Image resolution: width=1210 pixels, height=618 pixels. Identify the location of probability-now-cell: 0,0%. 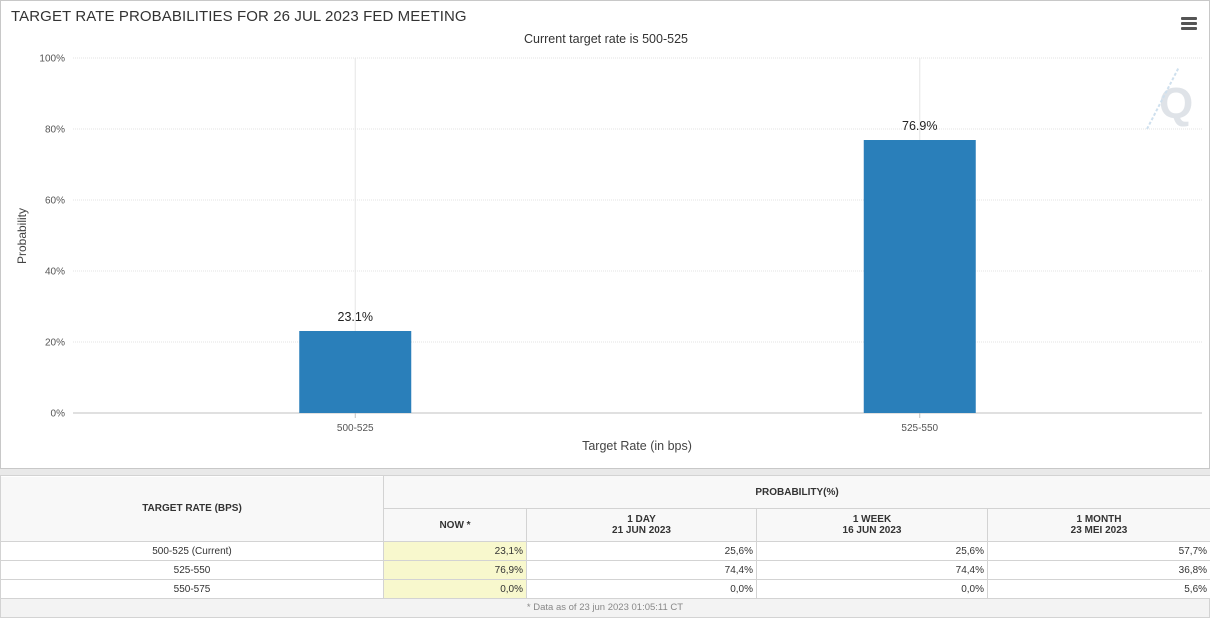
(455, 589).